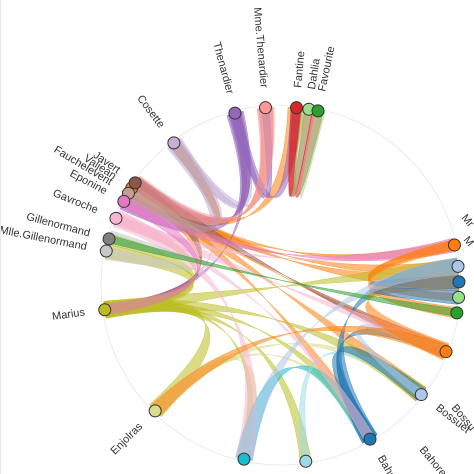 The height and width of the screenshot is (474, 474). What do you see at coordinates (466, 221) in the screenshot?
I see `node-label-clipped: Mr` at bounding box center [466, 221].